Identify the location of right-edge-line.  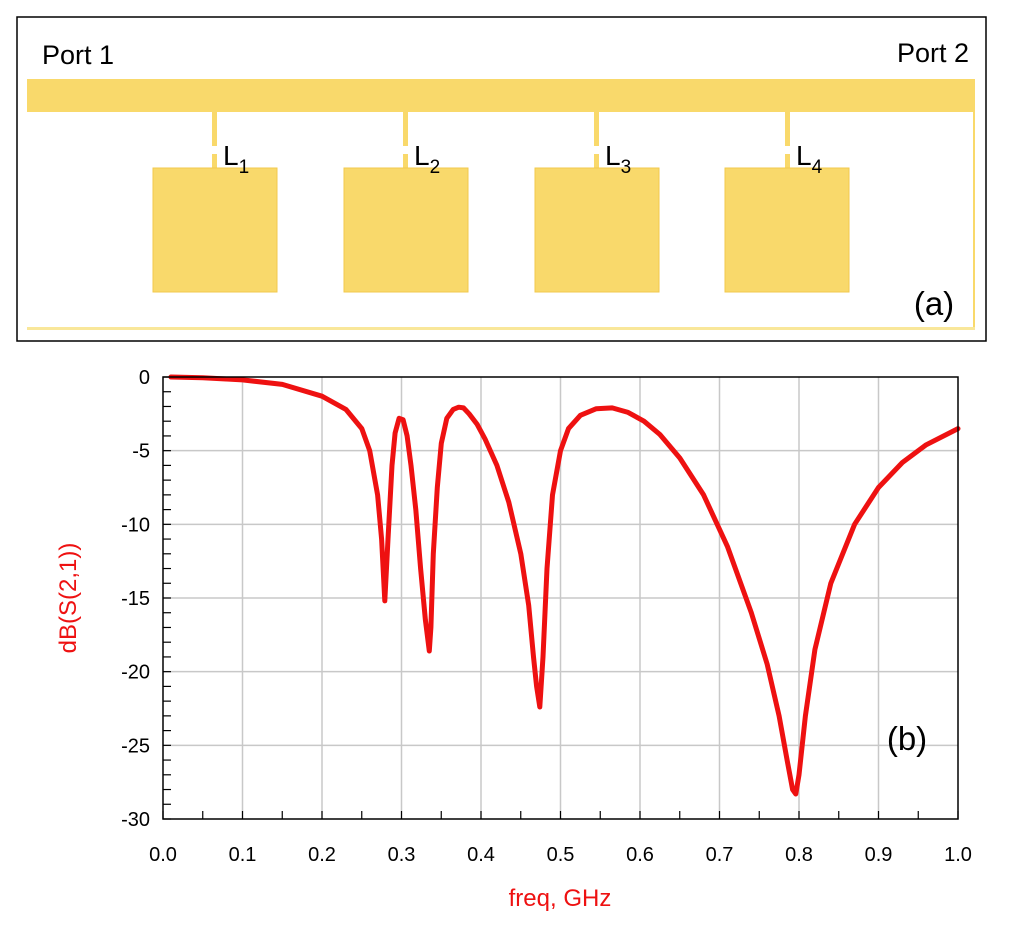
(974, 220).